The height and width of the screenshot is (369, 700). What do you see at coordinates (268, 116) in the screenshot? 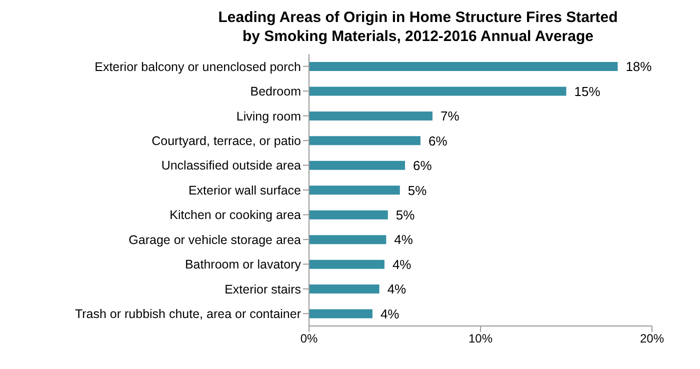
I see `y-tick-label: Living room` at bounding box center [268, 116].